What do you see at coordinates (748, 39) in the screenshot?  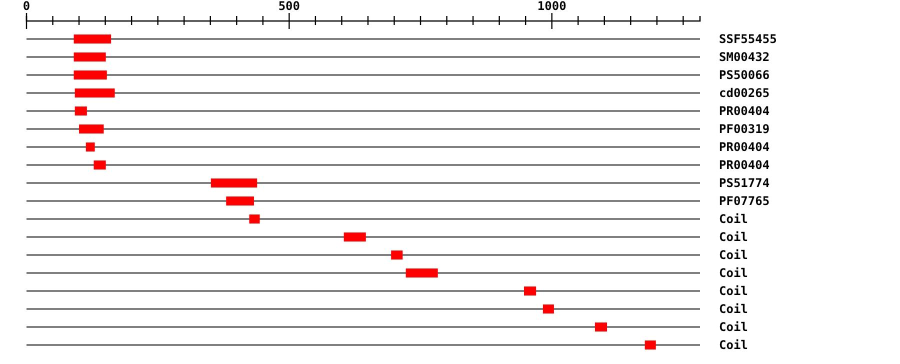 I see `y-tick-label: SSF55455` at bounding box center [748, 39].